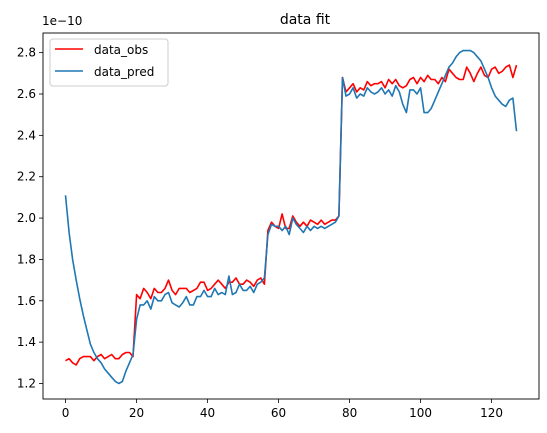  What do you see at coordinates (26, 259) in the screenshot?
I see `y-tick-label: 1.8` at bounding box center [26, 259].